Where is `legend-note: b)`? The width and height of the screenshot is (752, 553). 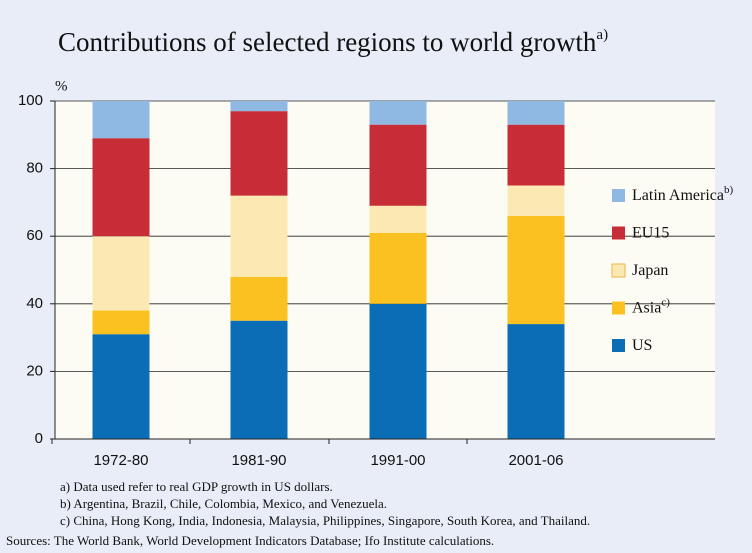 legend-note: b) is located at coordinates (729, 190).